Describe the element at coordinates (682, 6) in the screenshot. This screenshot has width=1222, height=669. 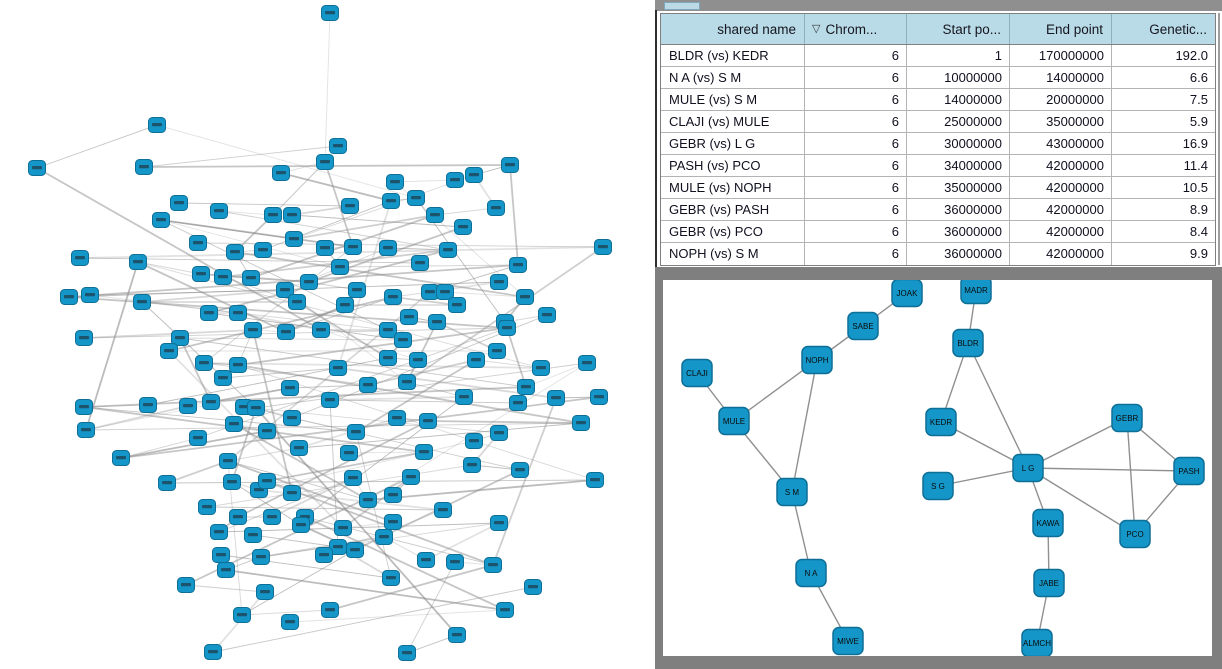
I see `table-panel-tab` at that location.